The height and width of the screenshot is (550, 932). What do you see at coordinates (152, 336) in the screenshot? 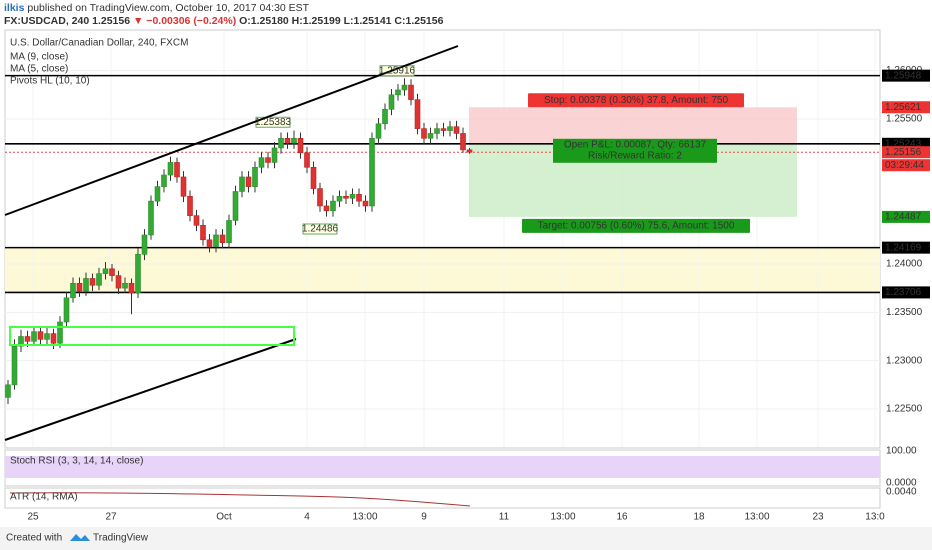
I see `demand-box` at bounding box center [152, 336].